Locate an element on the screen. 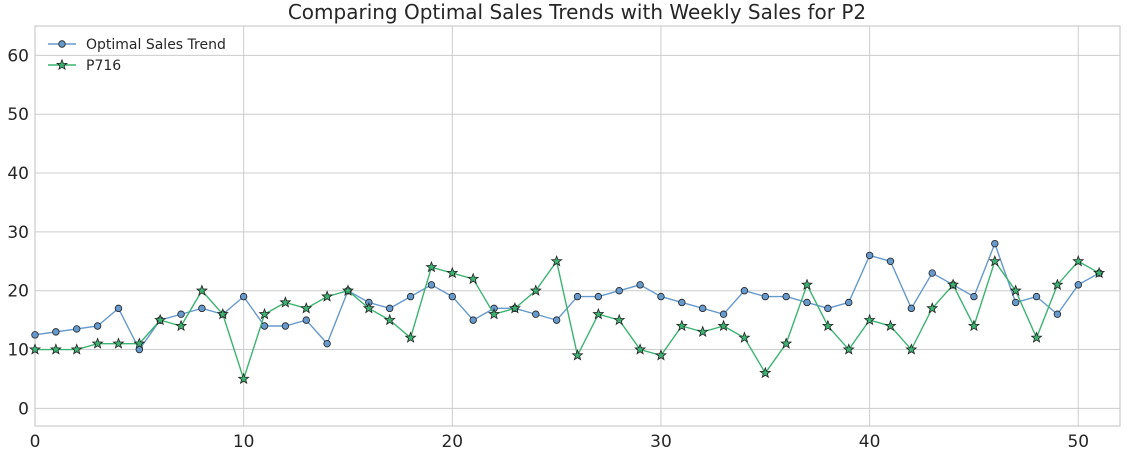 The height and width of the screenshot is (459, 1141). y-tick-label: 30 is located at coordinates (18, 233).